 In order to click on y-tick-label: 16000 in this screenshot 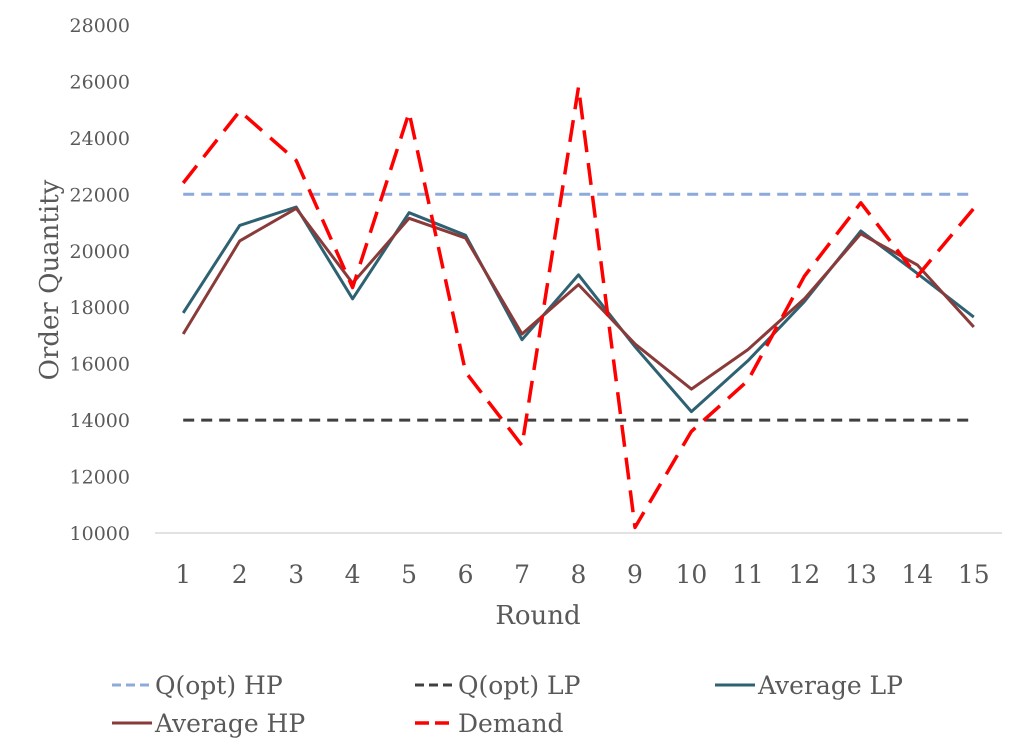, I will do `click(100, 365)`.